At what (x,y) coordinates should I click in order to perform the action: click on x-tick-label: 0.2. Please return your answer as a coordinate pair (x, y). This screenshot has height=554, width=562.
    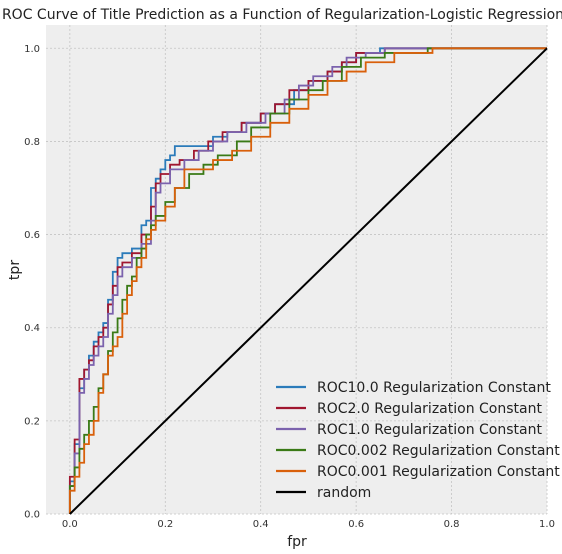
    Looking at the image, I should click on (165, 524).